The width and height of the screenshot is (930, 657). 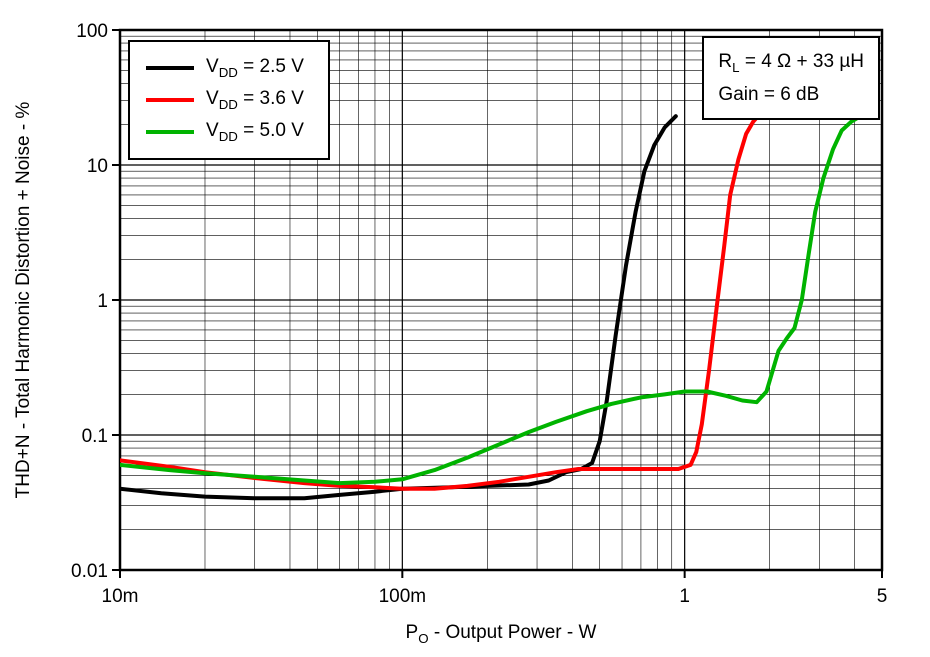 What do you see at coordinates (120, 596) in the screenshot?
I see `x-tick-label: 10m` at bounding box center [120, 596].